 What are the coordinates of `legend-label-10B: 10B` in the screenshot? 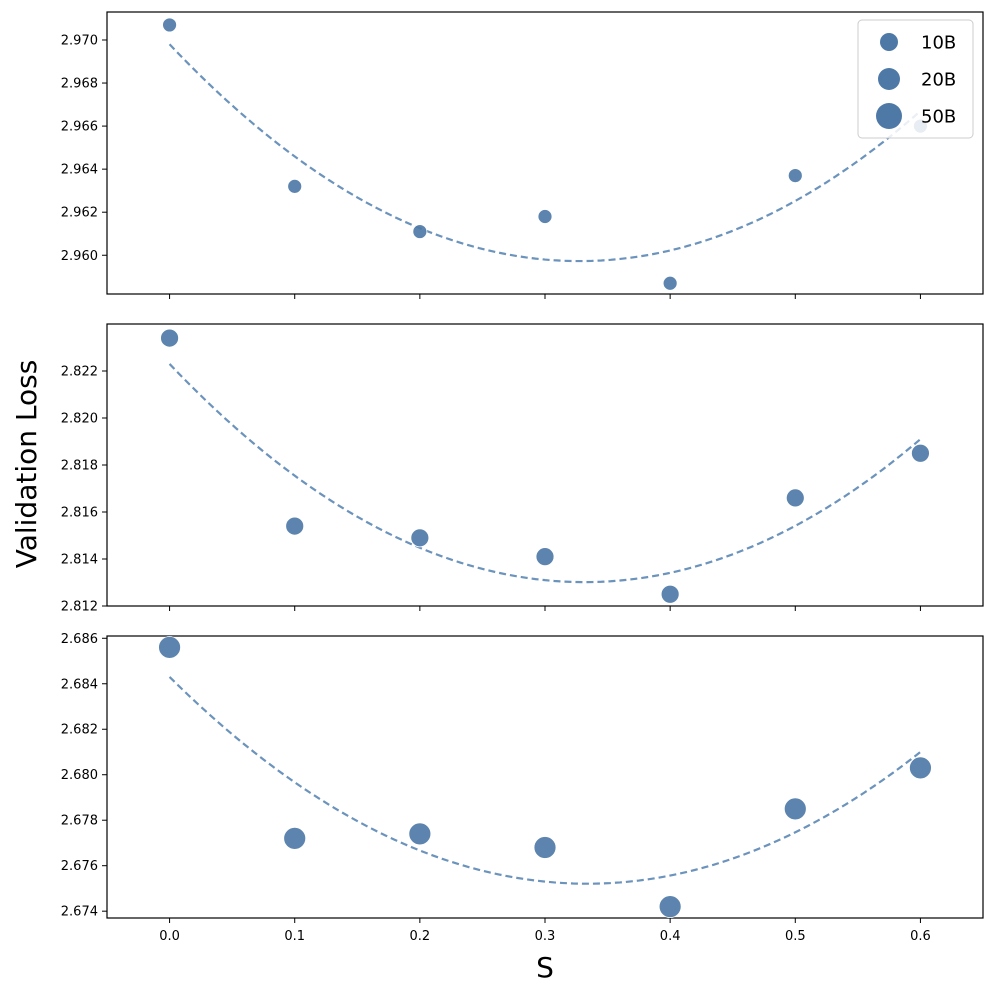 It's located at (938, 43).